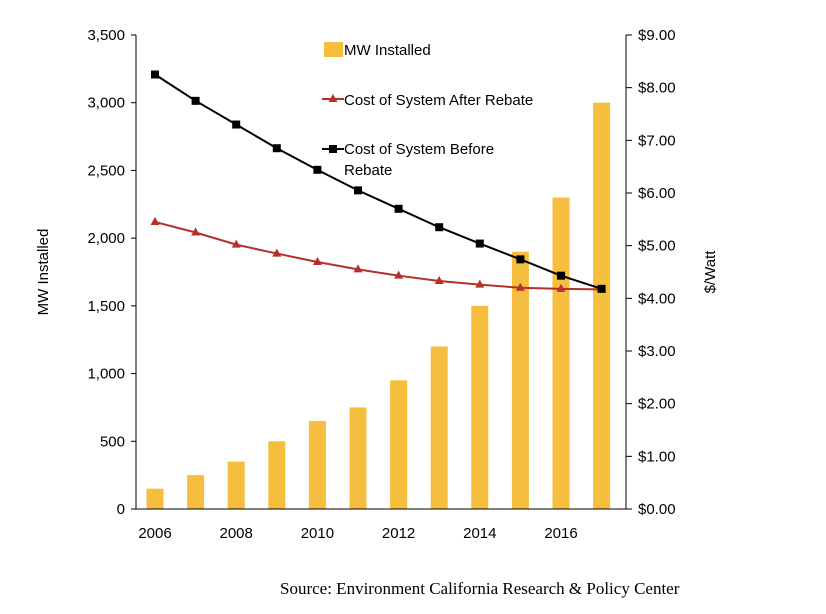  Describe the element at coordinates (399, 444) in the screenshot. I see `bar-mw-2012` at that location.